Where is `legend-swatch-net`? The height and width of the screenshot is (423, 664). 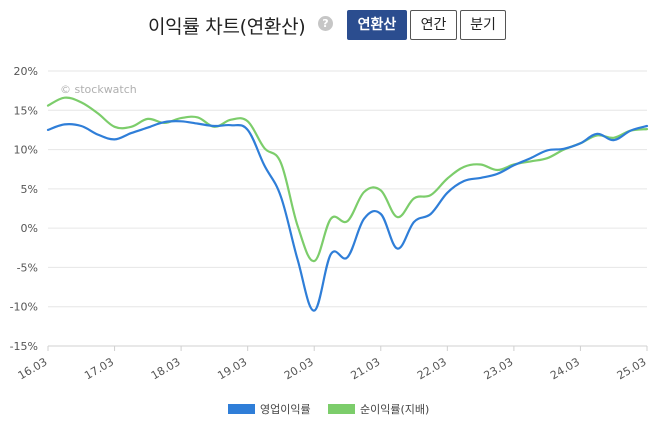 legend-swatch-net is located at coordinates (341, 409).